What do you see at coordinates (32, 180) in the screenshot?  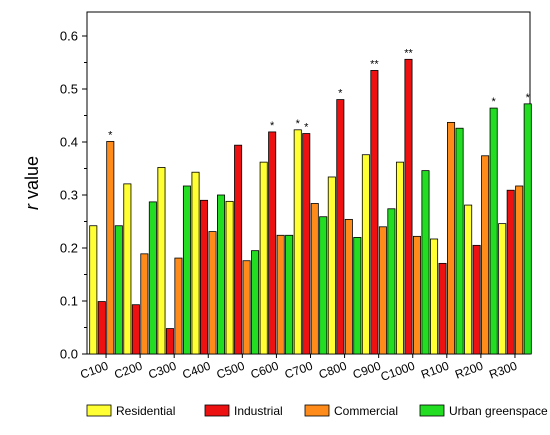 I see `y-axis-label-text: value` at bounding box center [32, 180].